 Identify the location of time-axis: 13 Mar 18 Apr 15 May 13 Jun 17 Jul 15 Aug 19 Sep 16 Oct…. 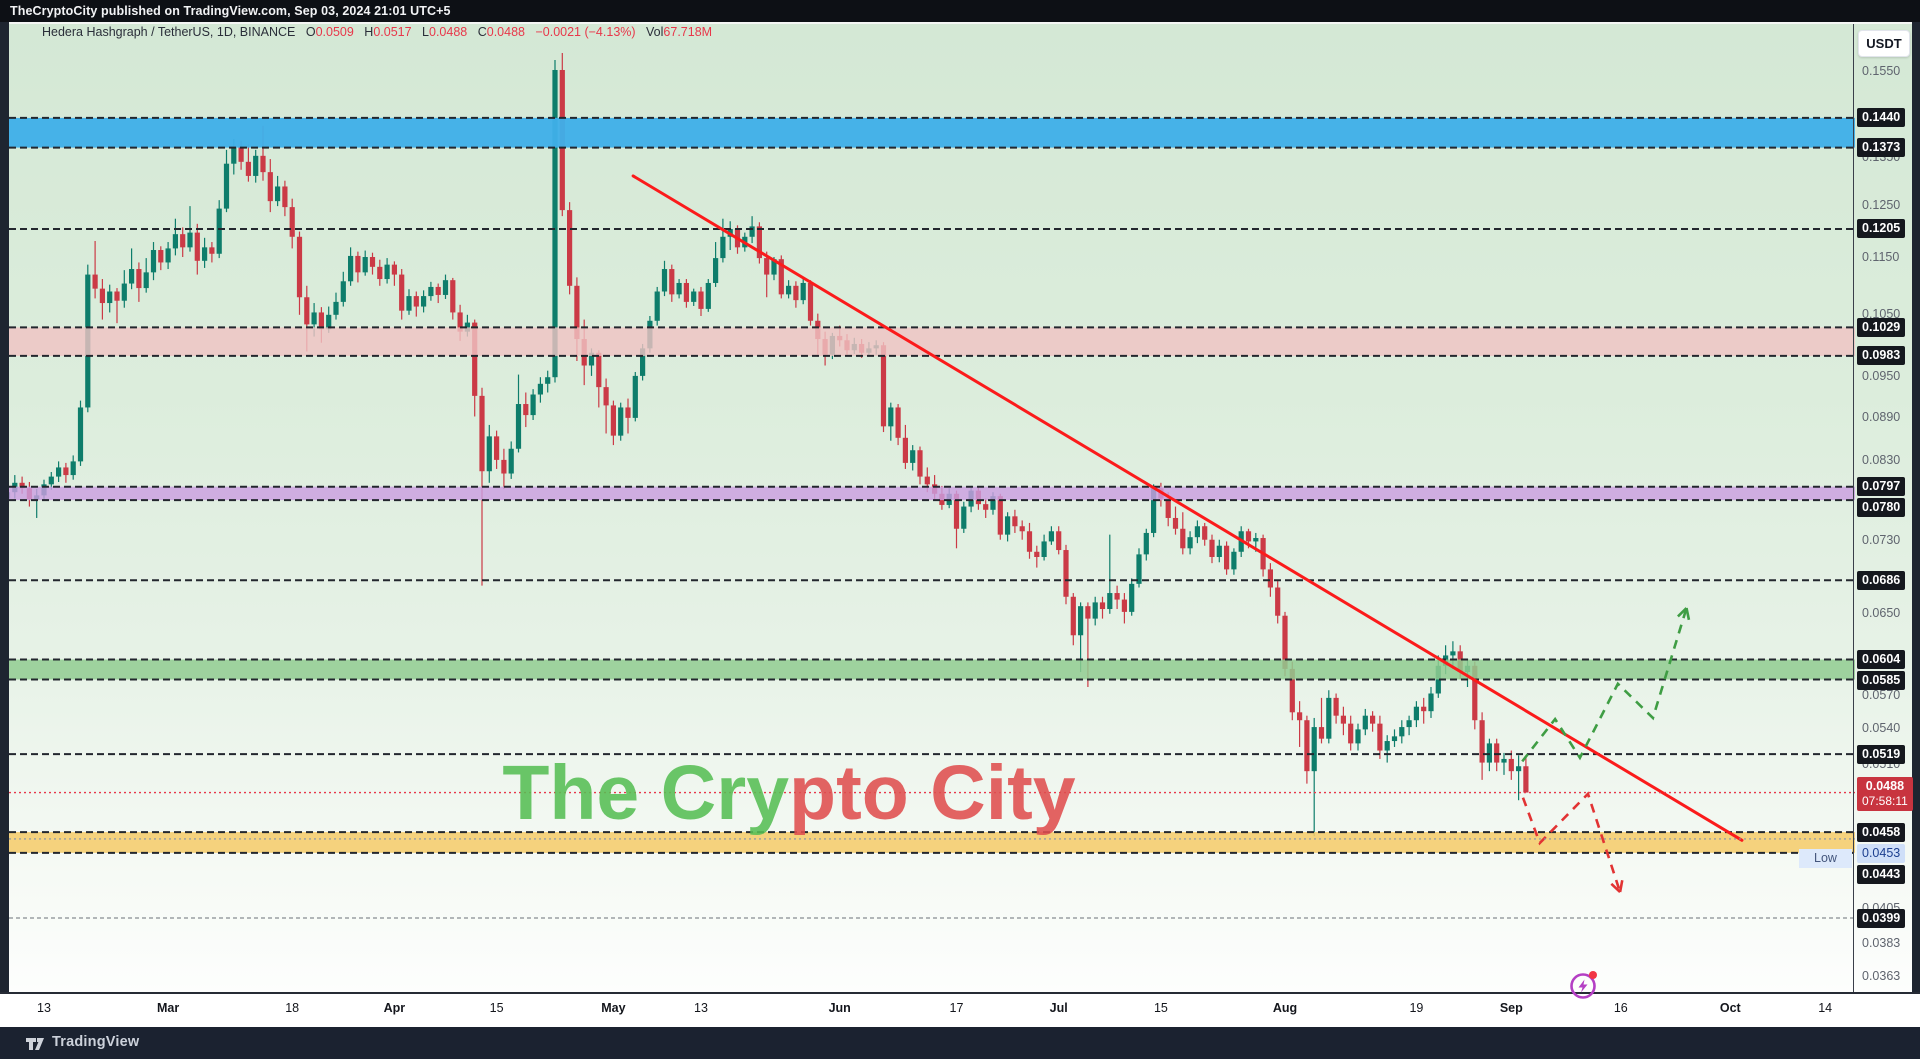
(960, 1009).